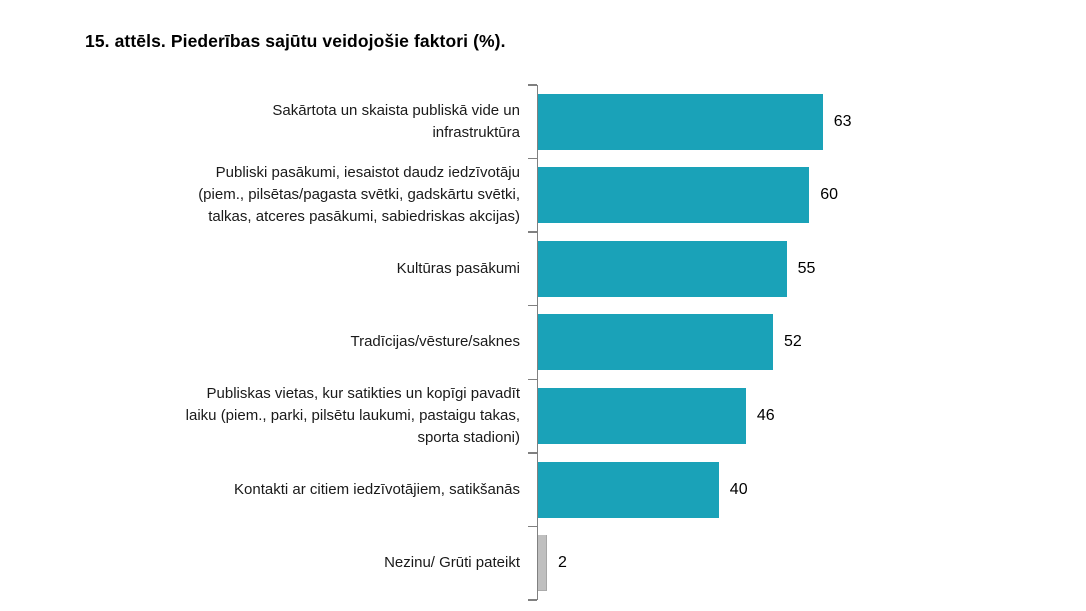 This screenshot has width=1086, height=611. I want to click on chart-row: Tradīcijas/vēsture/saknes 52, so click(565, 342).